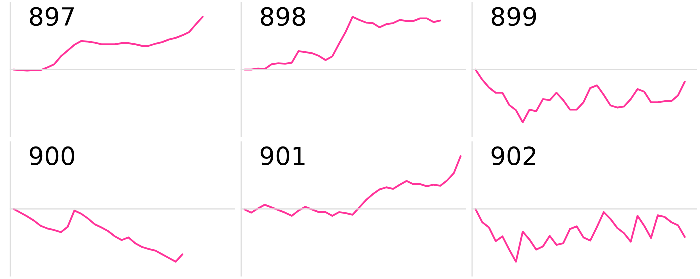 This screenshot has width=700, height=279. I want to click on chart-title: 897, so click(52, 16).